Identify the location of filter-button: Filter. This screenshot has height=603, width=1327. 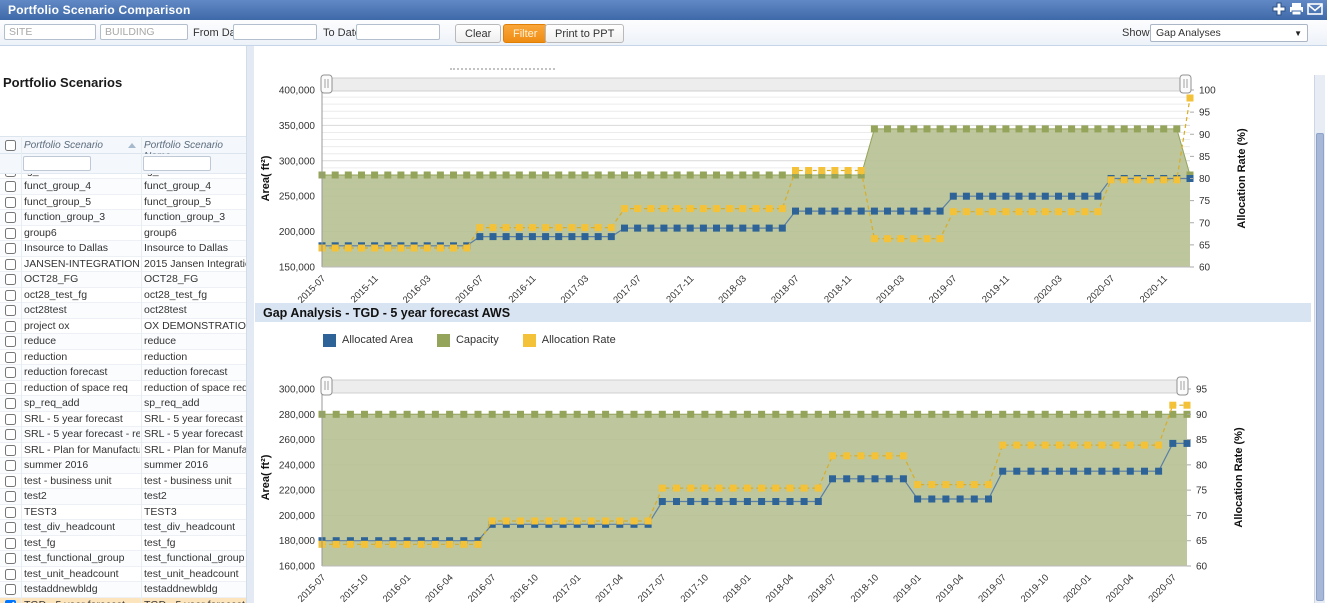
(525, 33).